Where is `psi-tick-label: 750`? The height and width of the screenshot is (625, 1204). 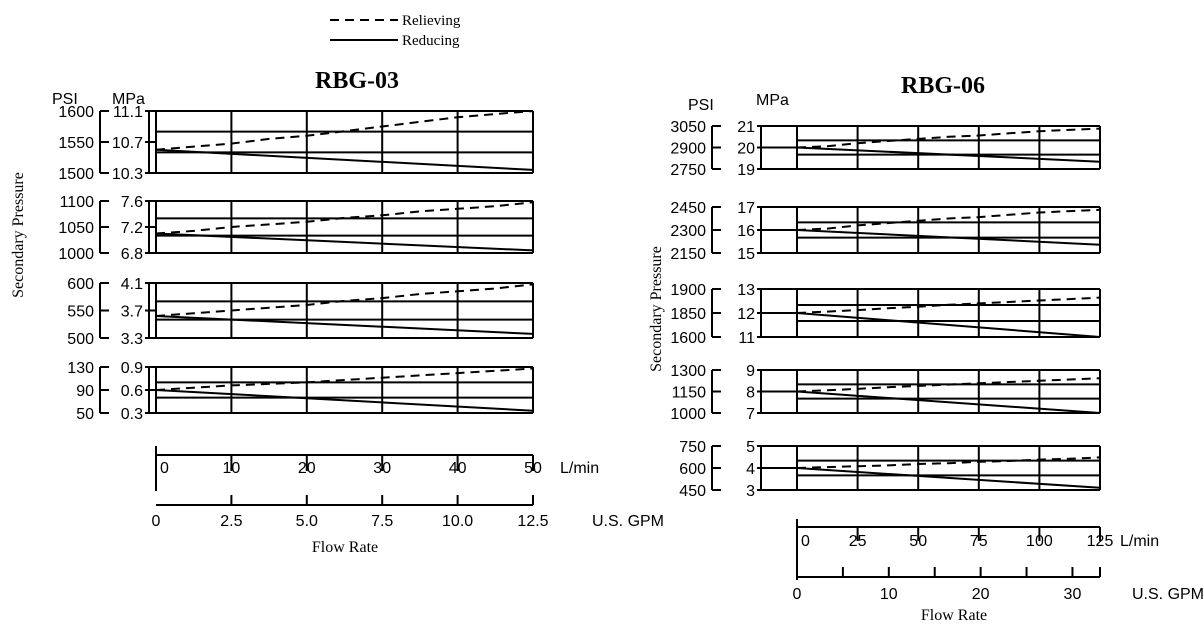
psi-tick-label: 750 is located at coordinates (692, 447).